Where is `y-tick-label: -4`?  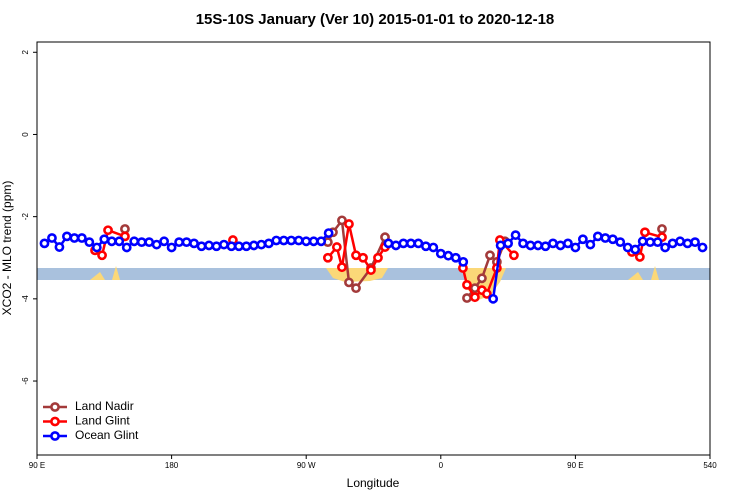 y-tick-label: -4 is located at coordinates (25, 299).